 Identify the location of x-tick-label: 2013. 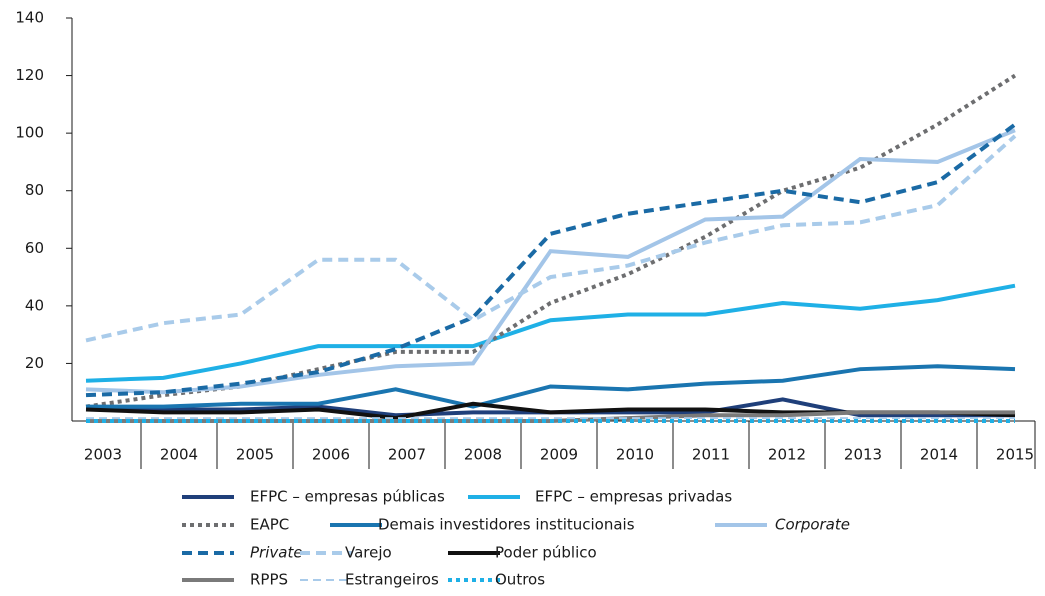
(863, 455).